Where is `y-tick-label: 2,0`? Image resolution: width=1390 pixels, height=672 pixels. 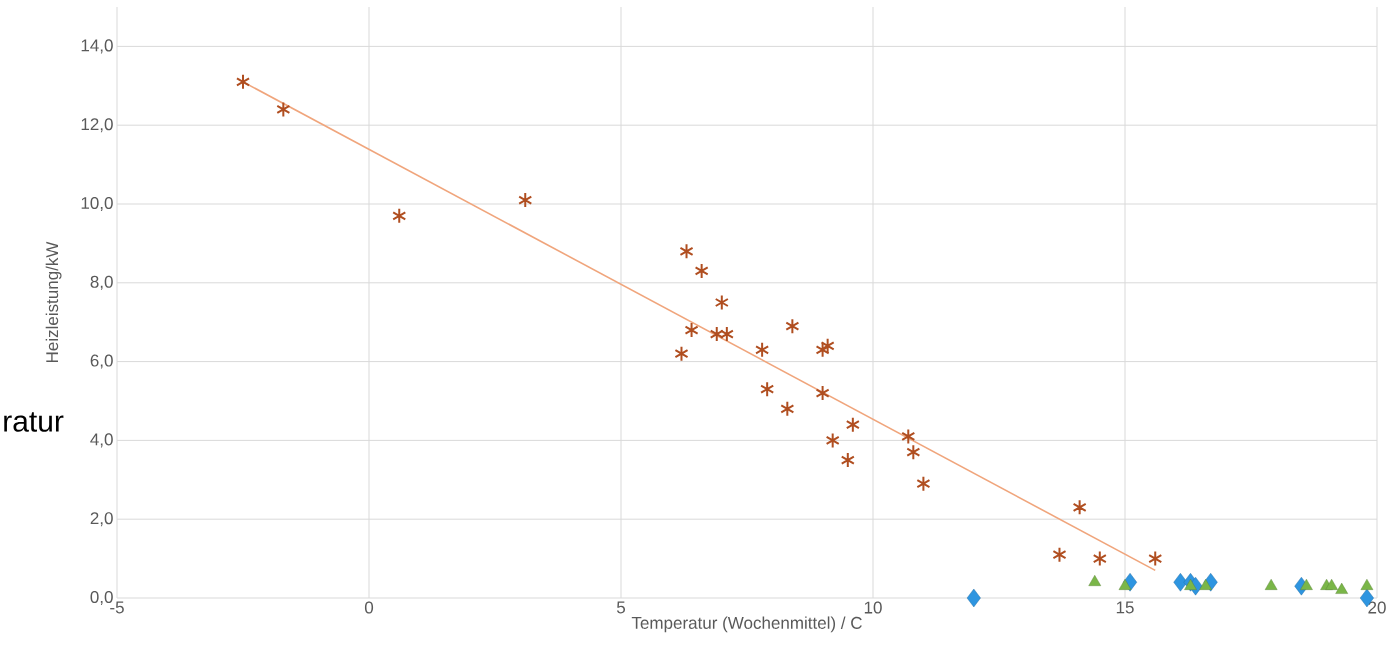
y-tick-label: 2,0 is located at coordinates (101, 519).